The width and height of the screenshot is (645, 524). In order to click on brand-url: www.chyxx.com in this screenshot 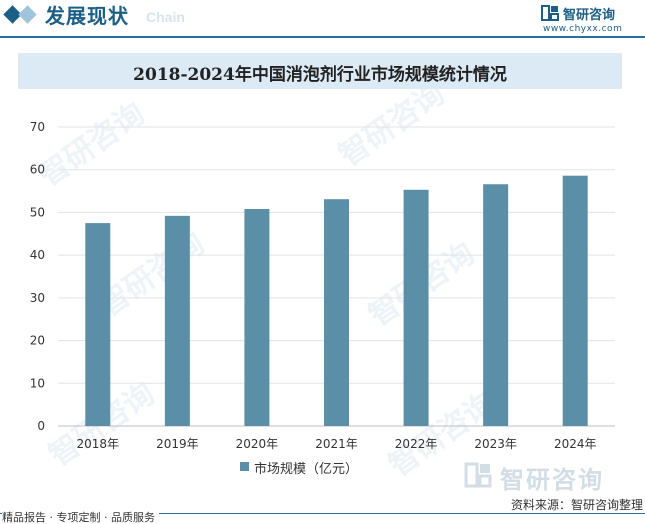, I will do `click(583, 29)`.